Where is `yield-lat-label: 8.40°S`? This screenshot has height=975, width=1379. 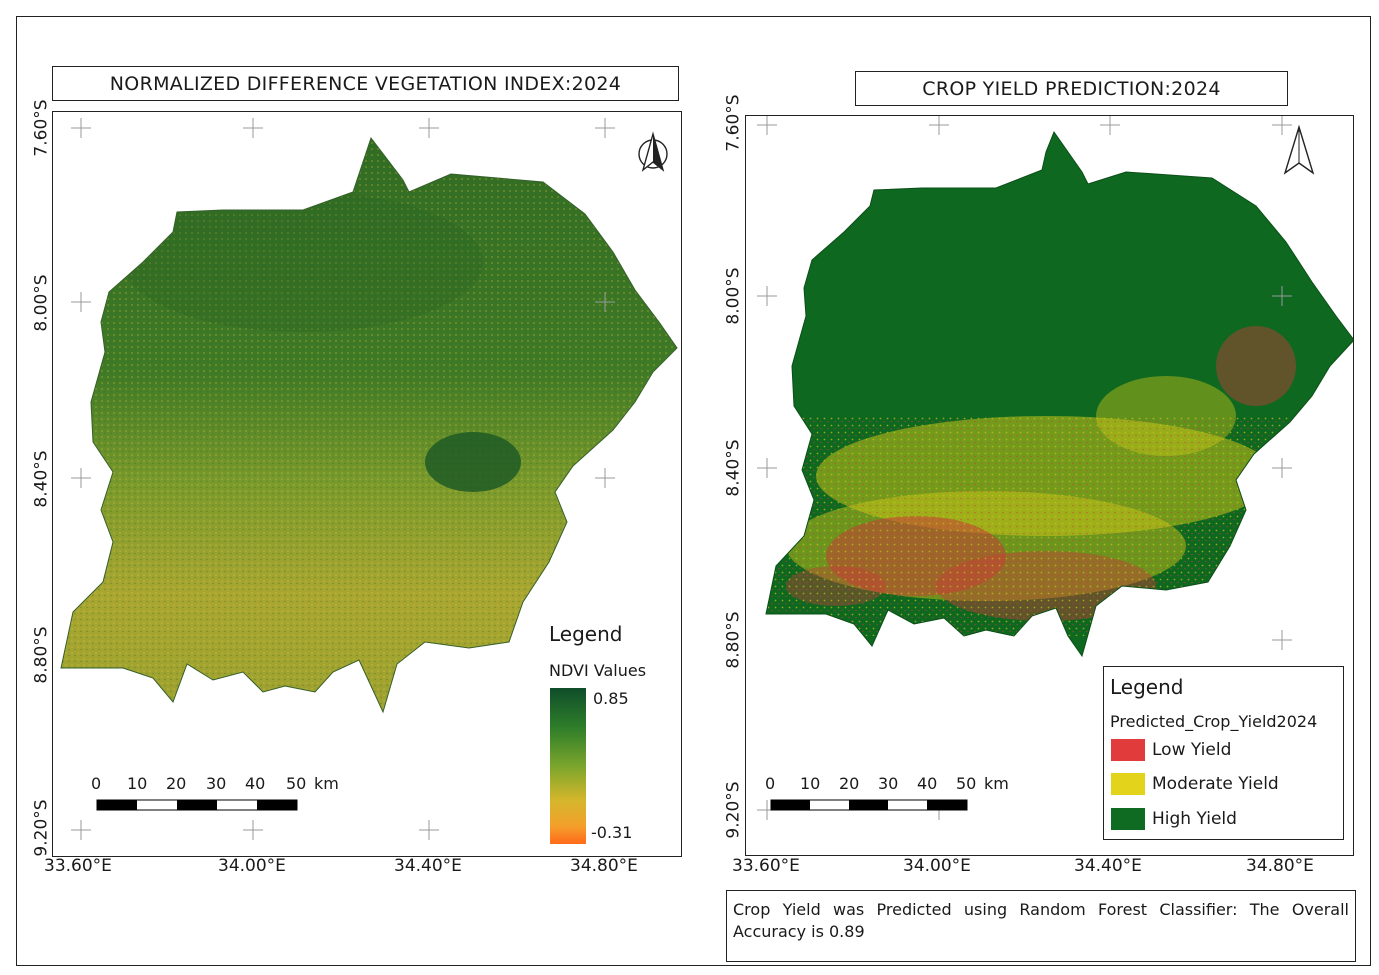
yield-lat-label: 8.40°S is located at coordinates (733, 468).